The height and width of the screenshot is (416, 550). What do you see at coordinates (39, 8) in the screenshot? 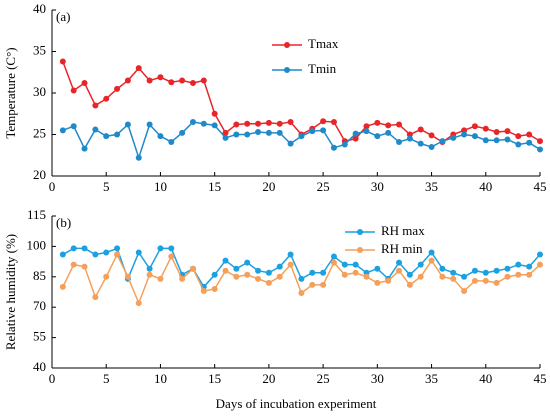
I see `y-tick-label: 40` at bounding box center [39, 8].